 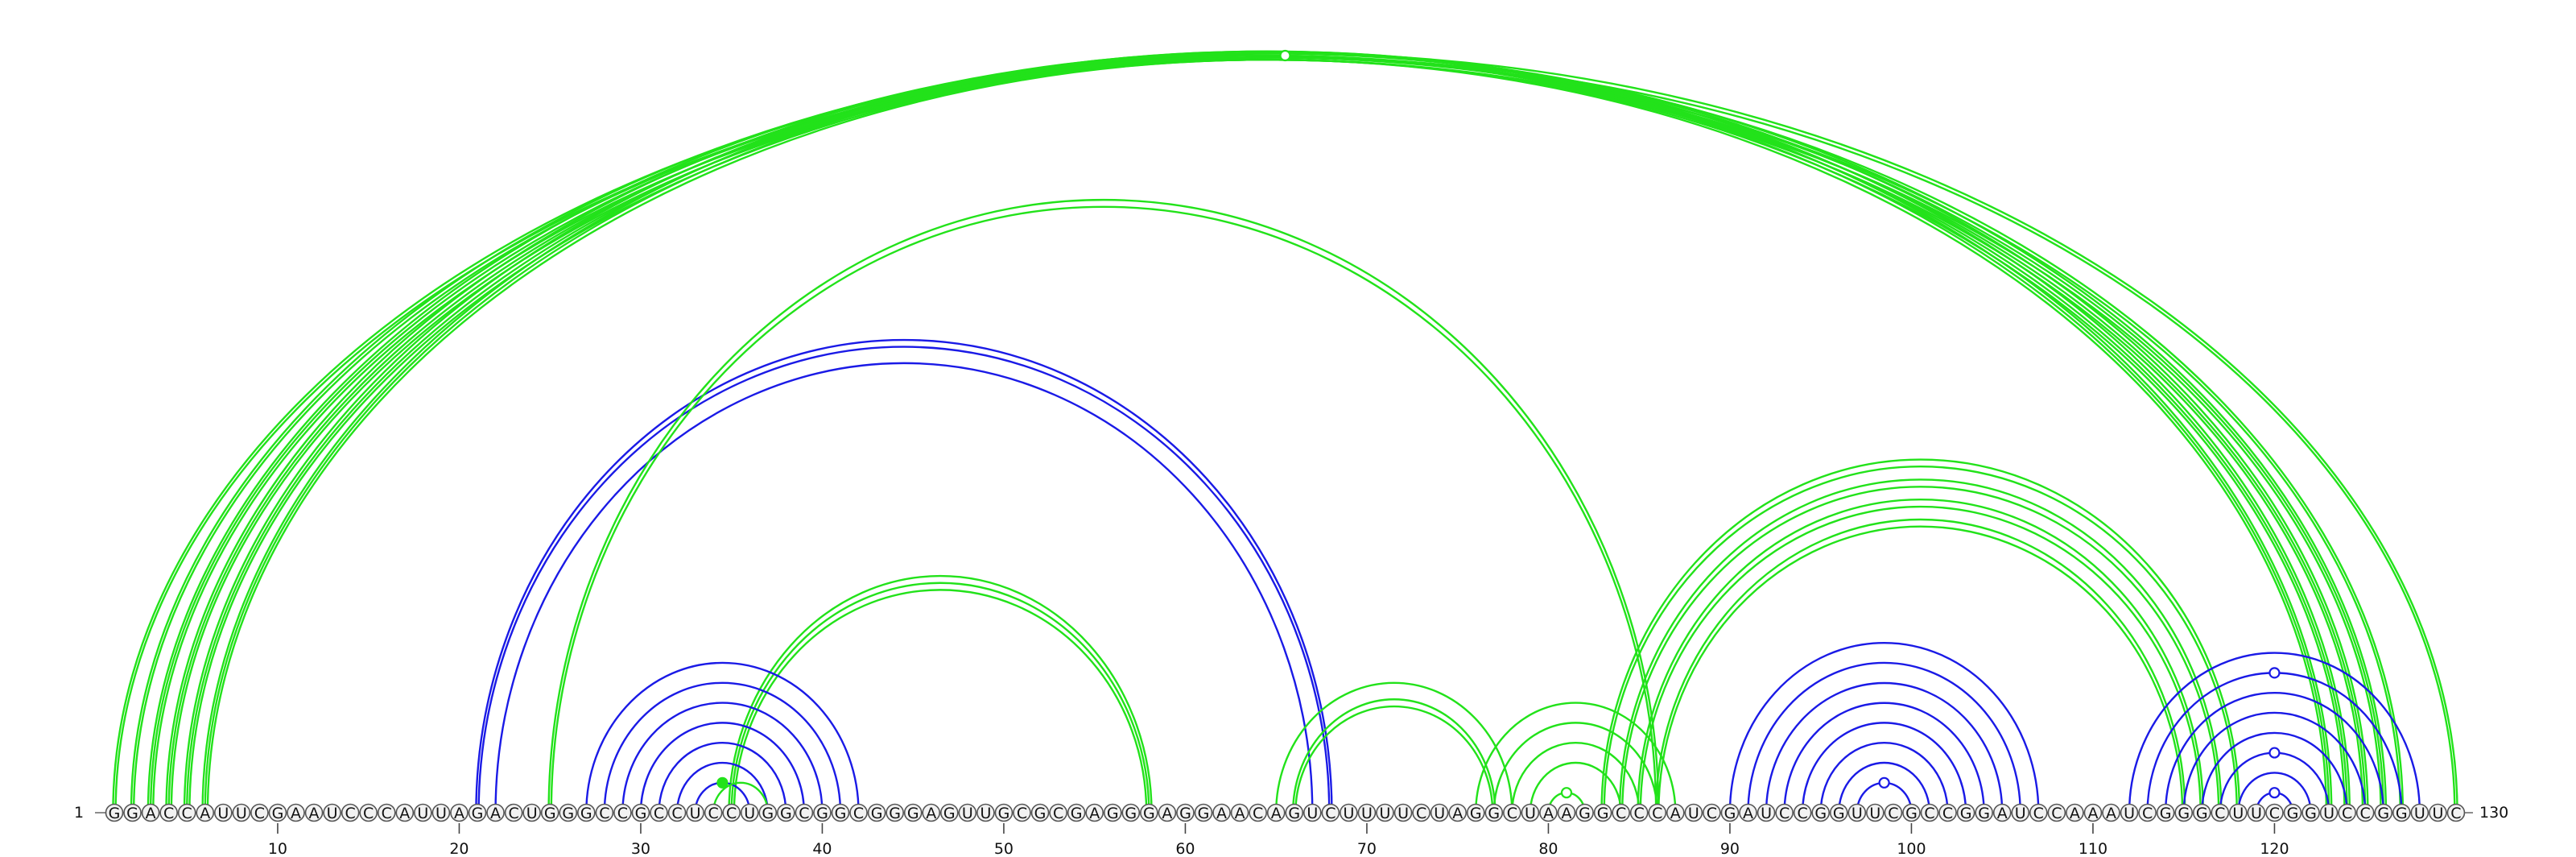 I want to click on nucleotide-16: C, so click(x=386, y=812).